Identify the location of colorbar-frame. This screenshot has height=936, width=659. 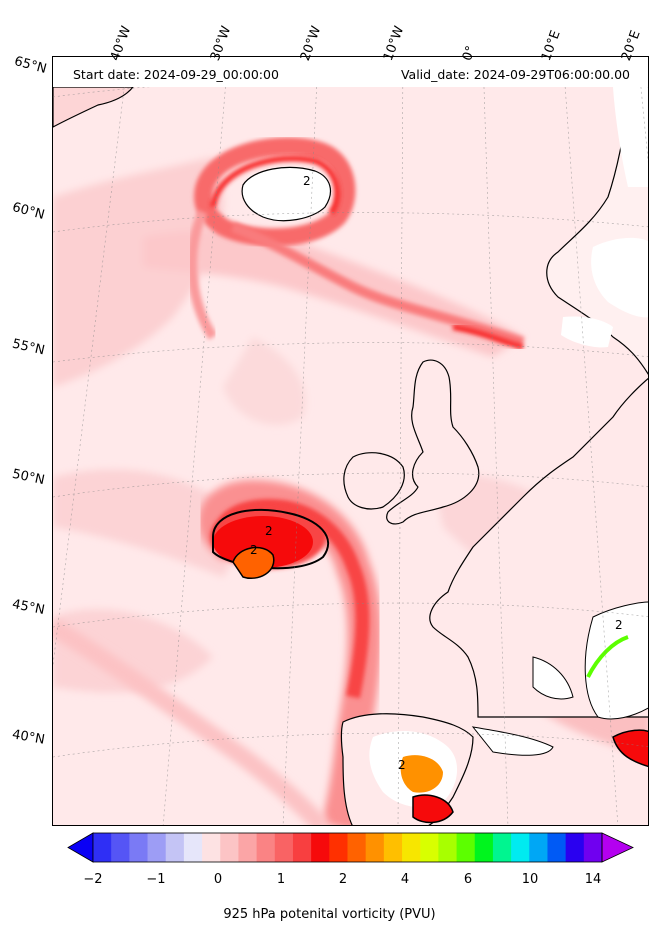
(347, 847).